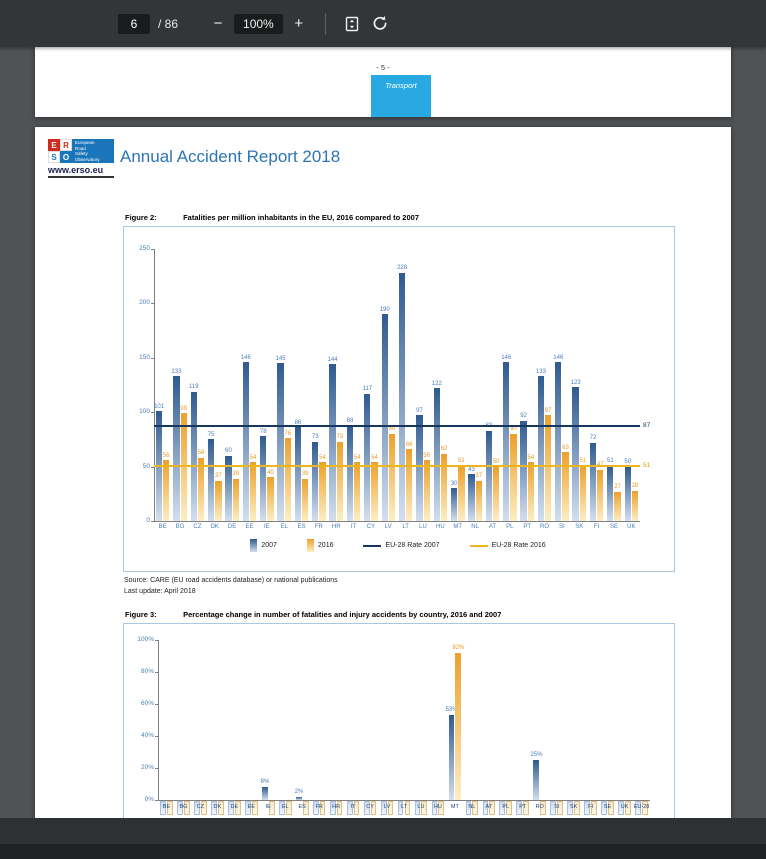 The image size is (766, 859). I want to click on legend-item-2: EU-28 Rate 2007, so click(401, 545).